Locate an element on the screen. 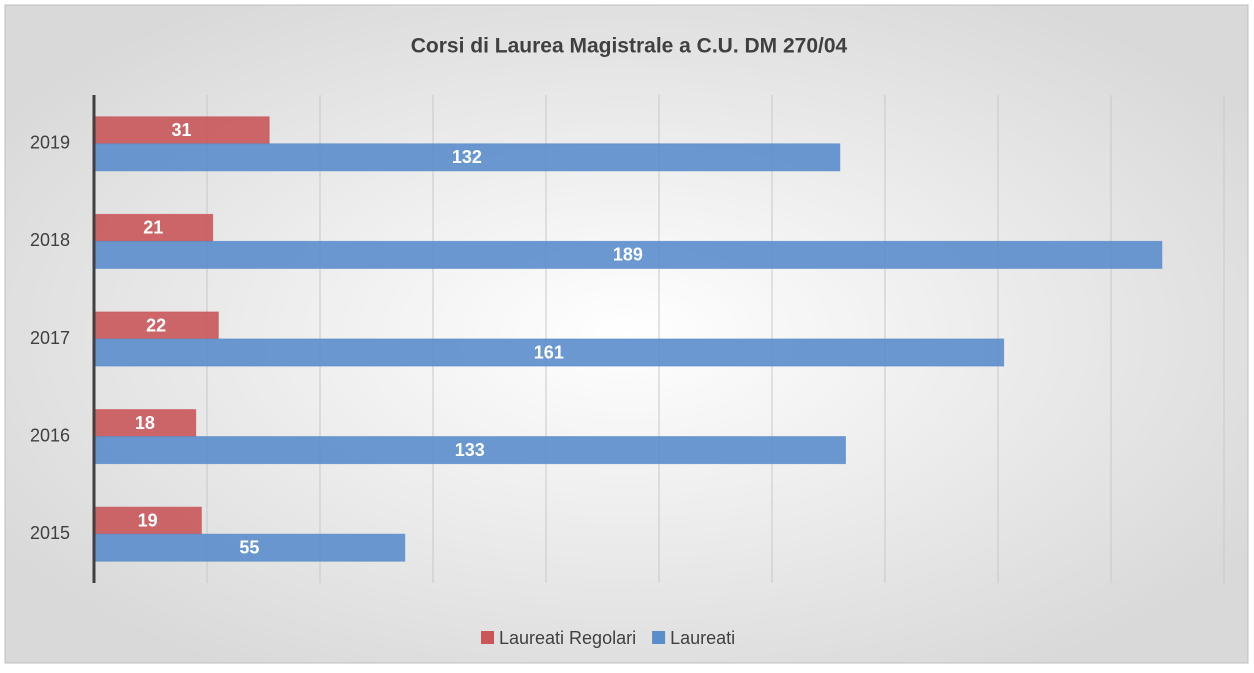  data-label: 132 is located at coordinates (467, 157).